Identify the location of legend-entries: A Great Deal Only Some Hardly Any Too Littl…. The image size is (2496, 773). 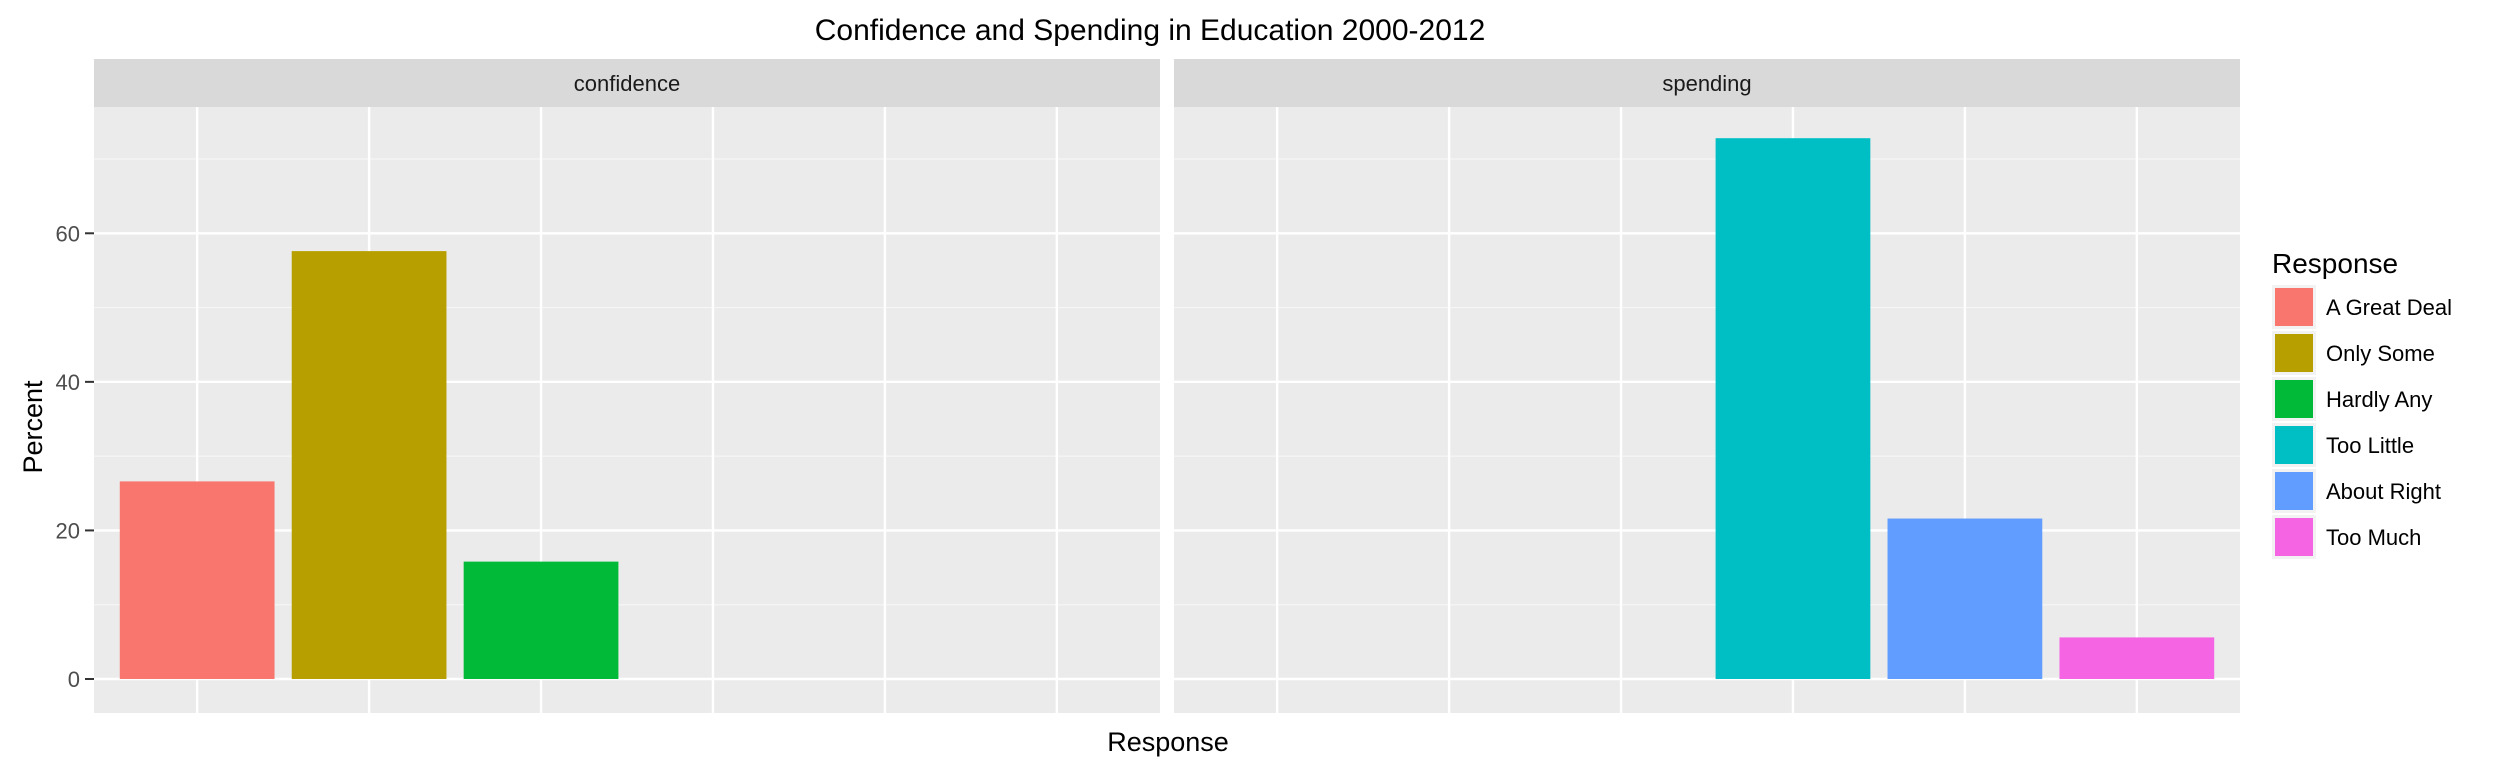
(2362, 422).